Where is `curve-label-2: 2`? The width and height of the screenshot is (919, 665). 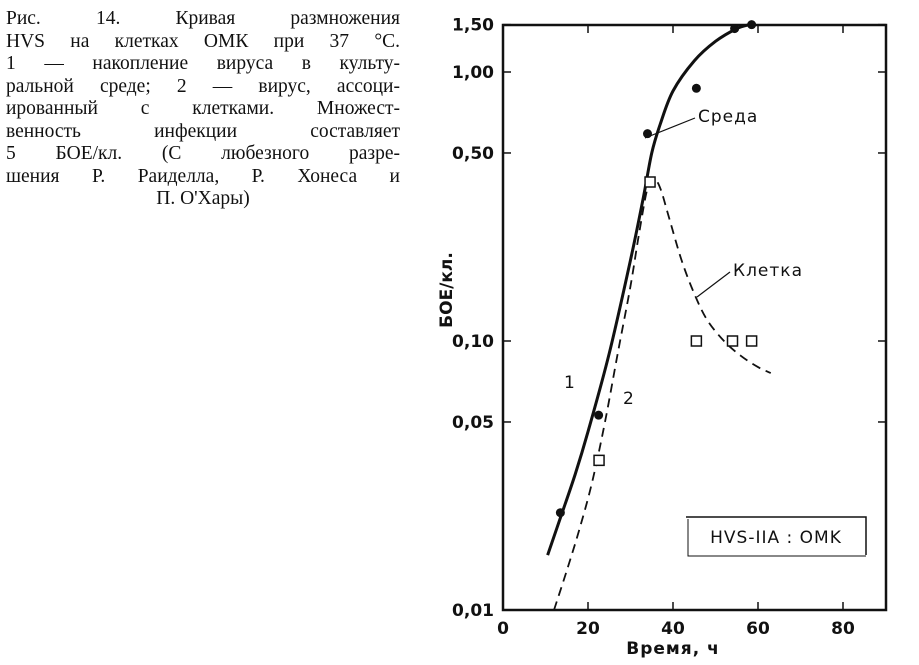 curve-label-2: 2 is located at coordinates (629, 399).